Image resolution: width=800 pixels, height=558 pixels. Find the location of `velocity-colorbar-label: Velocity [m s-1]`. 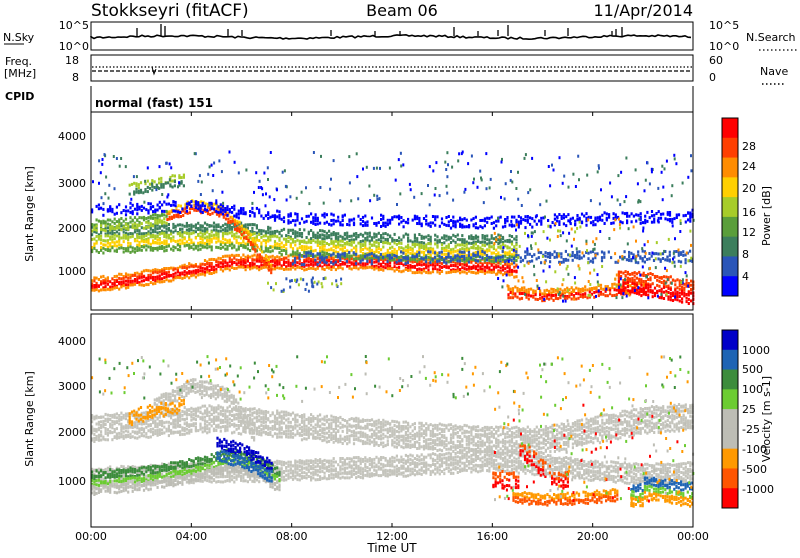

velocity-colorbar-label: Velocity [m s-1] is located at coordinates (766, 419).